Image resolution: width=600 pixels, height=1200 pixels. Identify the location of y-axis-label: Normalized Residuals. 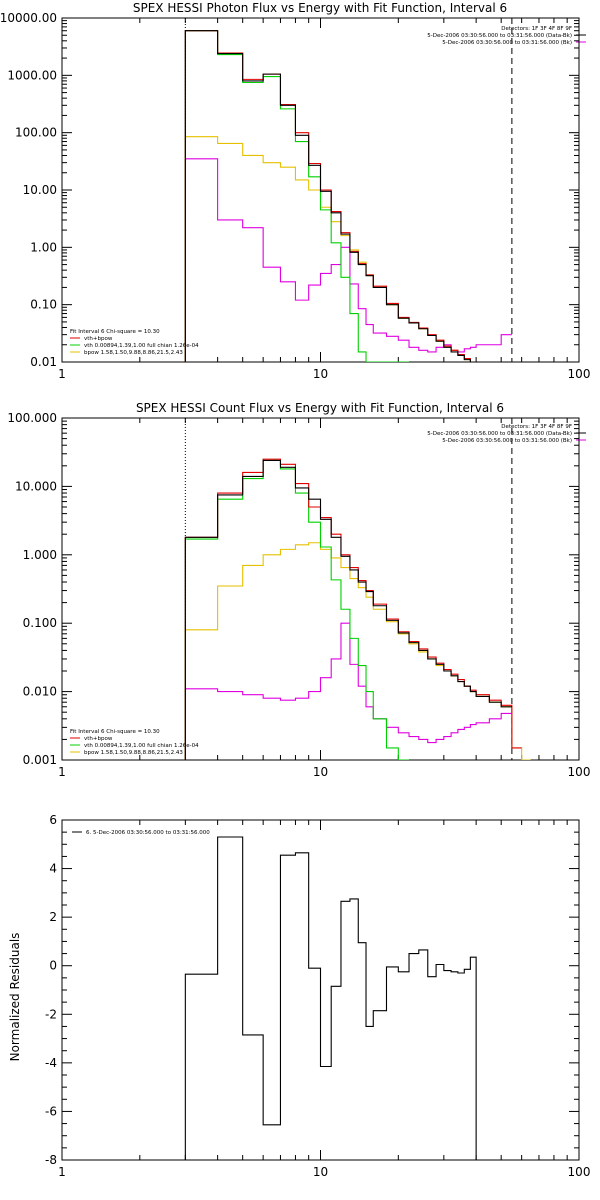
(15, 997).